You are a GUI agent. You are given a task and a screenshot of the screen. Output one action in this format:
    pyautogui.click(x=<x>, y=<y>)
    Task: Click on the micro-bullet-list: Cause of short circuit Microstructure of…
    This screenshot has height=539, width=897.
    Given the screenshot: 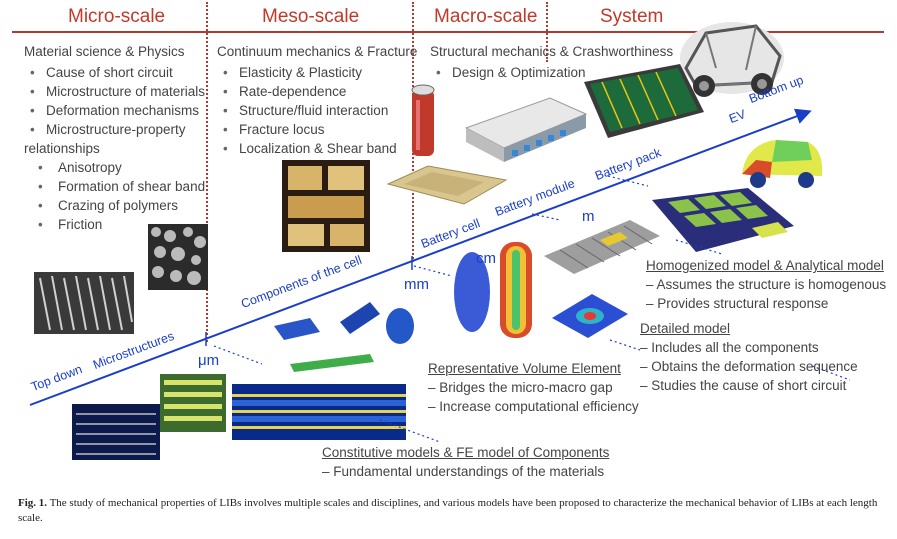 What is the action you would take?
    pyautogui.click(x=114, y=148)
    